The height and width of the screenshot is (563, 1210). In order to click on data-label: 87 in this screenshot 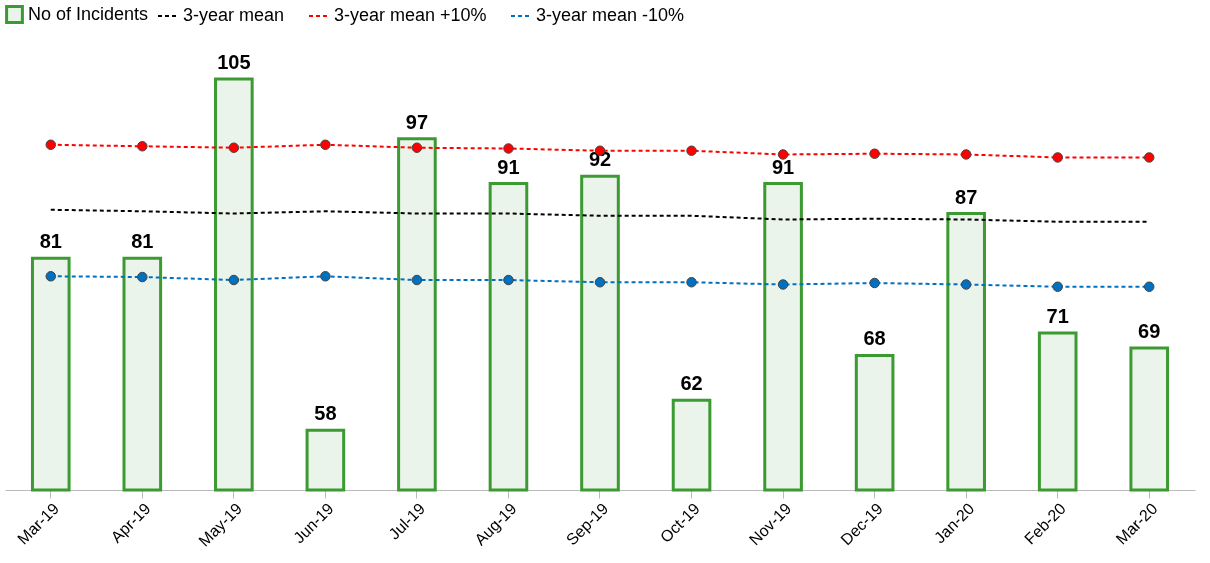, I will do `click(966, 196)`.